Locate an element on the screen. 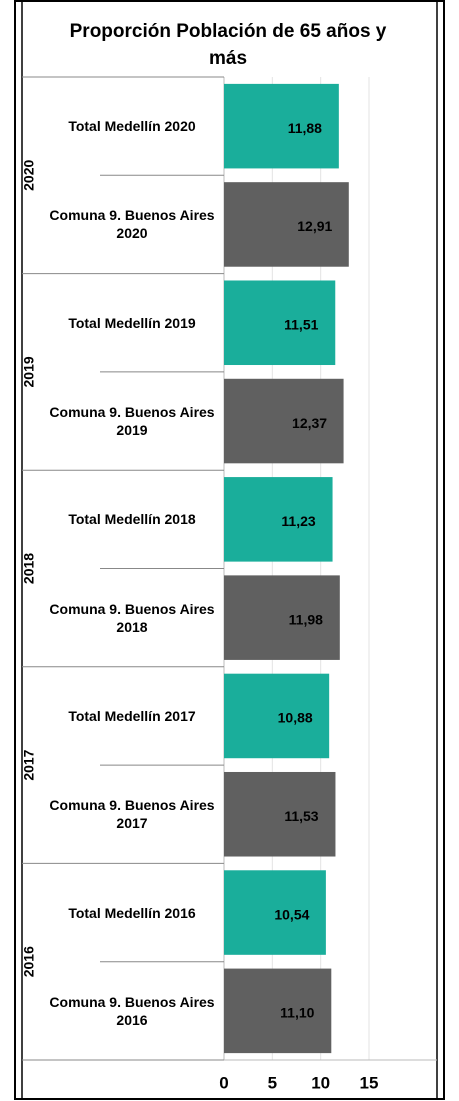 The height and width of the screenshot is (1101, 459). x-tick-label: 0 is located at coordinates (223, 1082).